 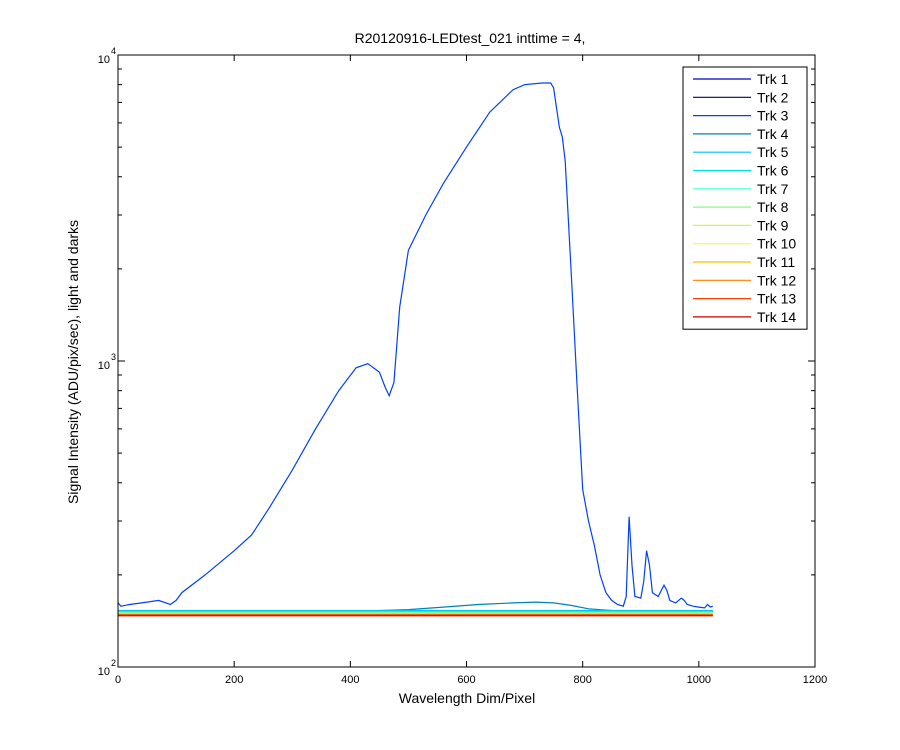 I want to click on y-tick-exponent: 3, so click(x=113, y=357).